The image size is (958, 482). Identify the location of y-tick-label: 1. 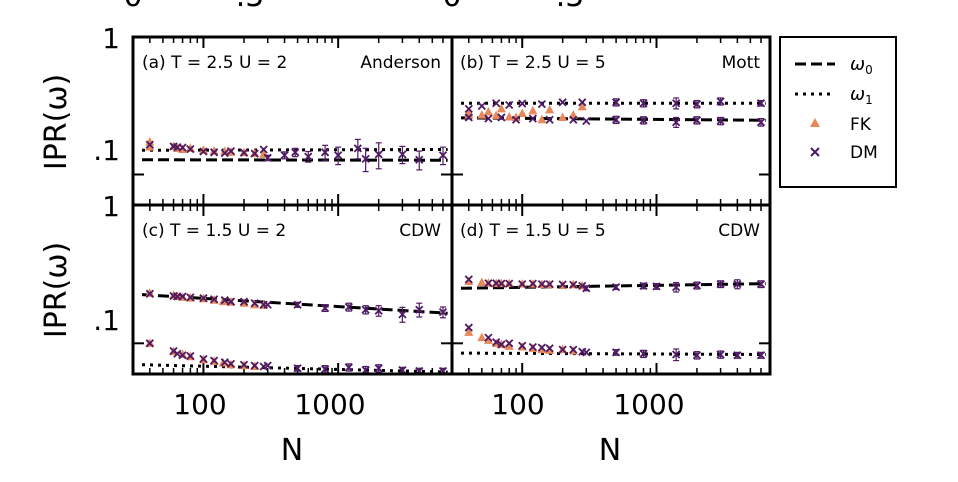
(111, 38).